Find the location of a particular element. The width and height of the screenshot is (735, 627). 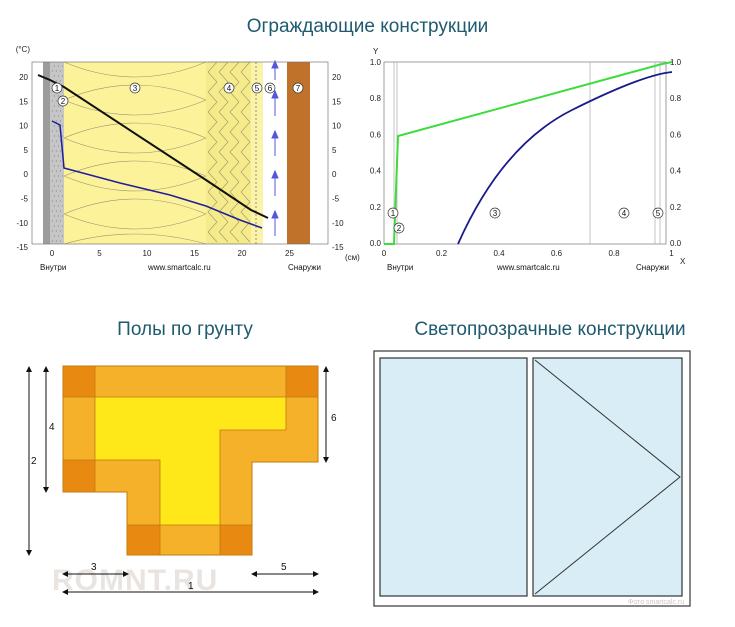

wall-x-ticks: 0 5 10 15 20 25 is located at coordinates (172, 253).